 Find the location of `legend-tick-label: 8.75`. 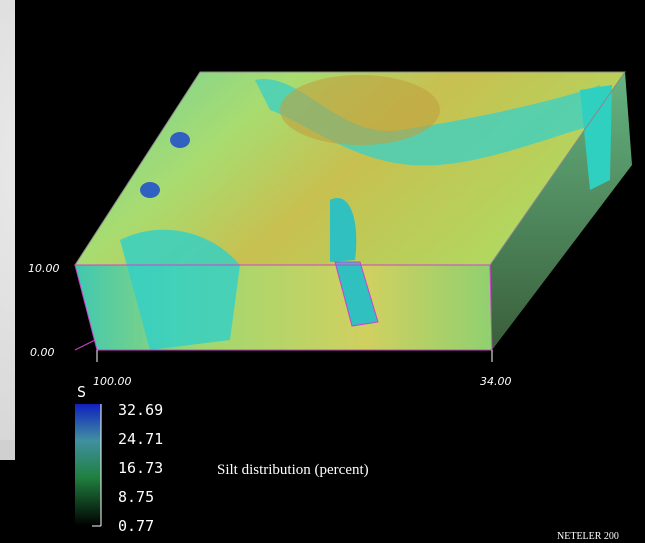

legend-tick-label: 8.75 is located at coordinates (136, 497).